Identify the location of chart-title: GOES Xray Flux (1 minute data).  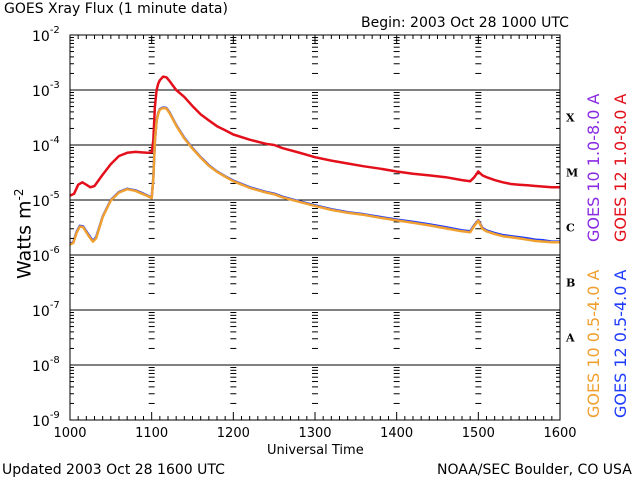
(116, 9).